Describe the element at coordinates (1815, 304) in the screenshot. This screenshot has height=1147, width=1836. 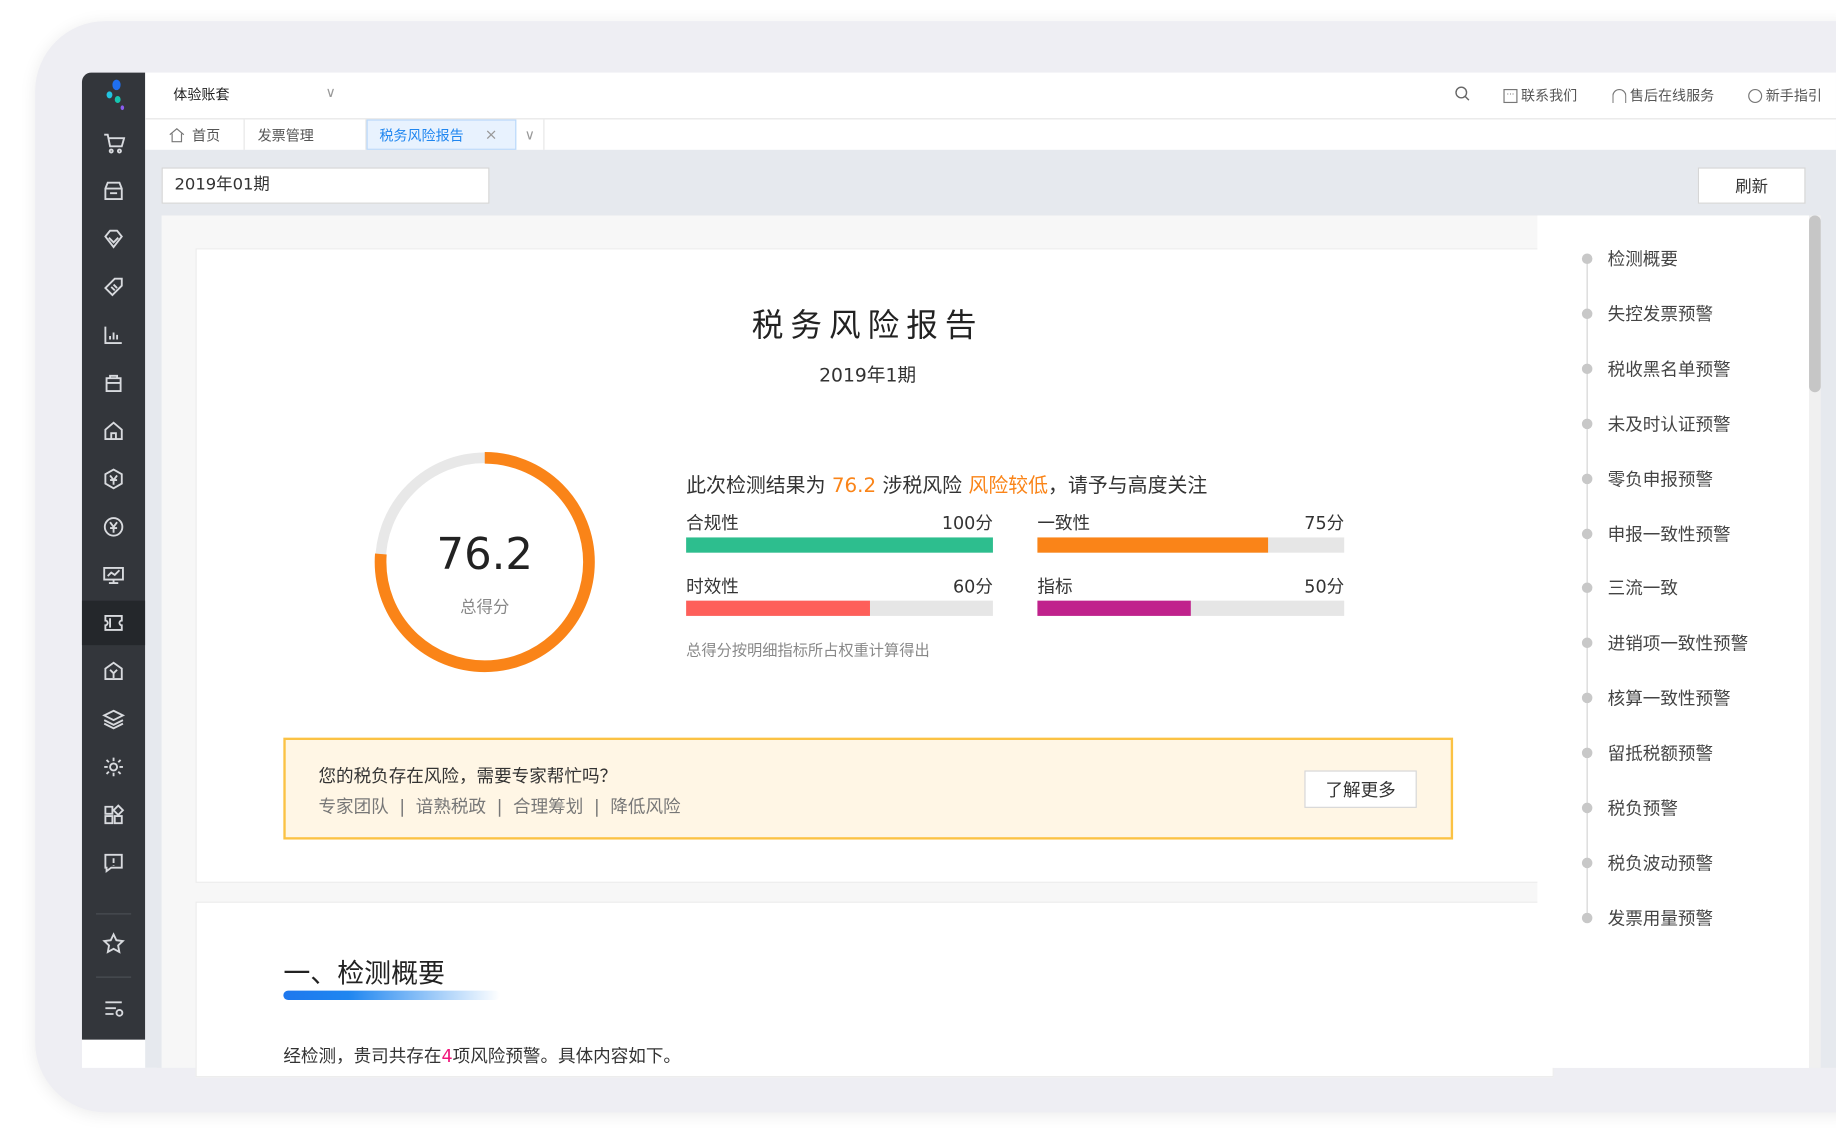
I see `scrollbar-thumb` at that location.